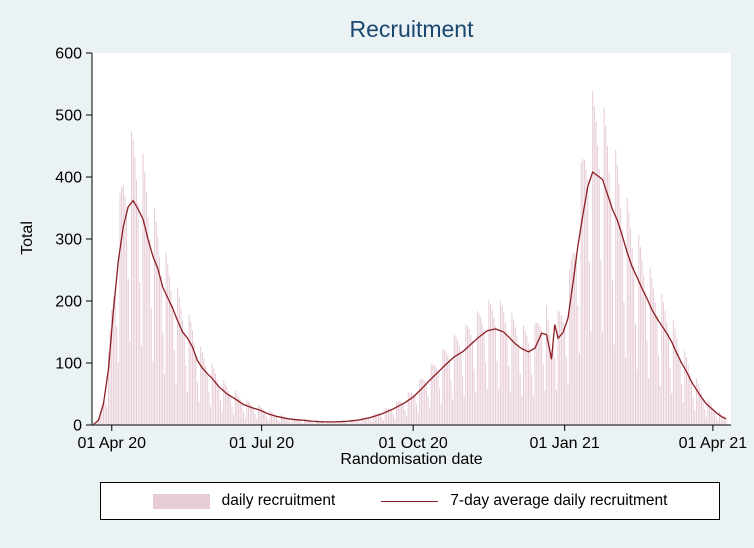 Image resolution: width=754 pixels, height=548 pixels. Describe the element at coordinates (261, 443) in the screenshot. I see `svg-text: 01 Jul 20` at that location.